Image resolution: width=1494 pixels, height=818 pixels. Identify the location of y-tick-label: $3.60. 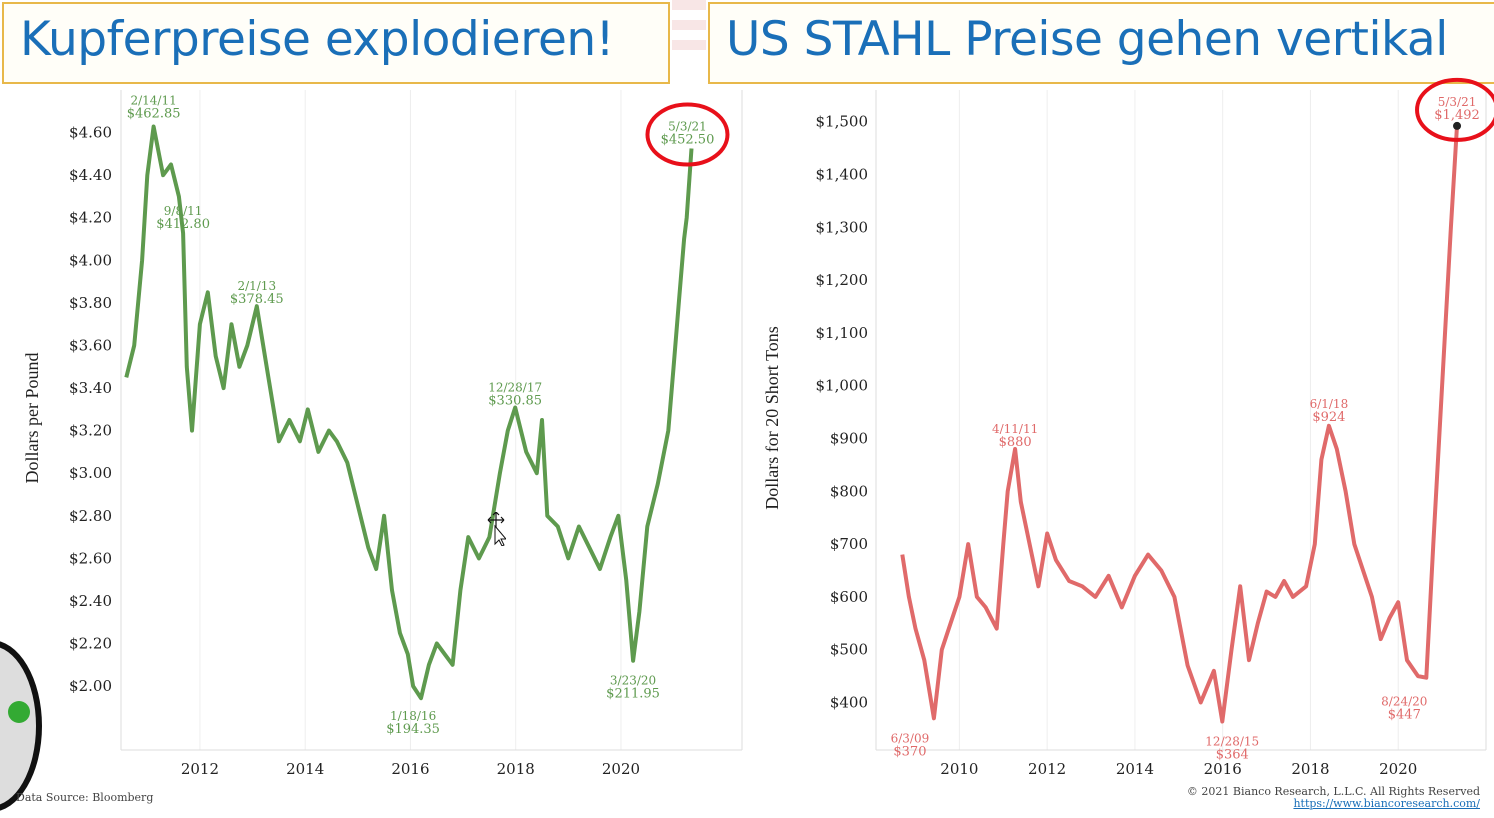
(90, 345).